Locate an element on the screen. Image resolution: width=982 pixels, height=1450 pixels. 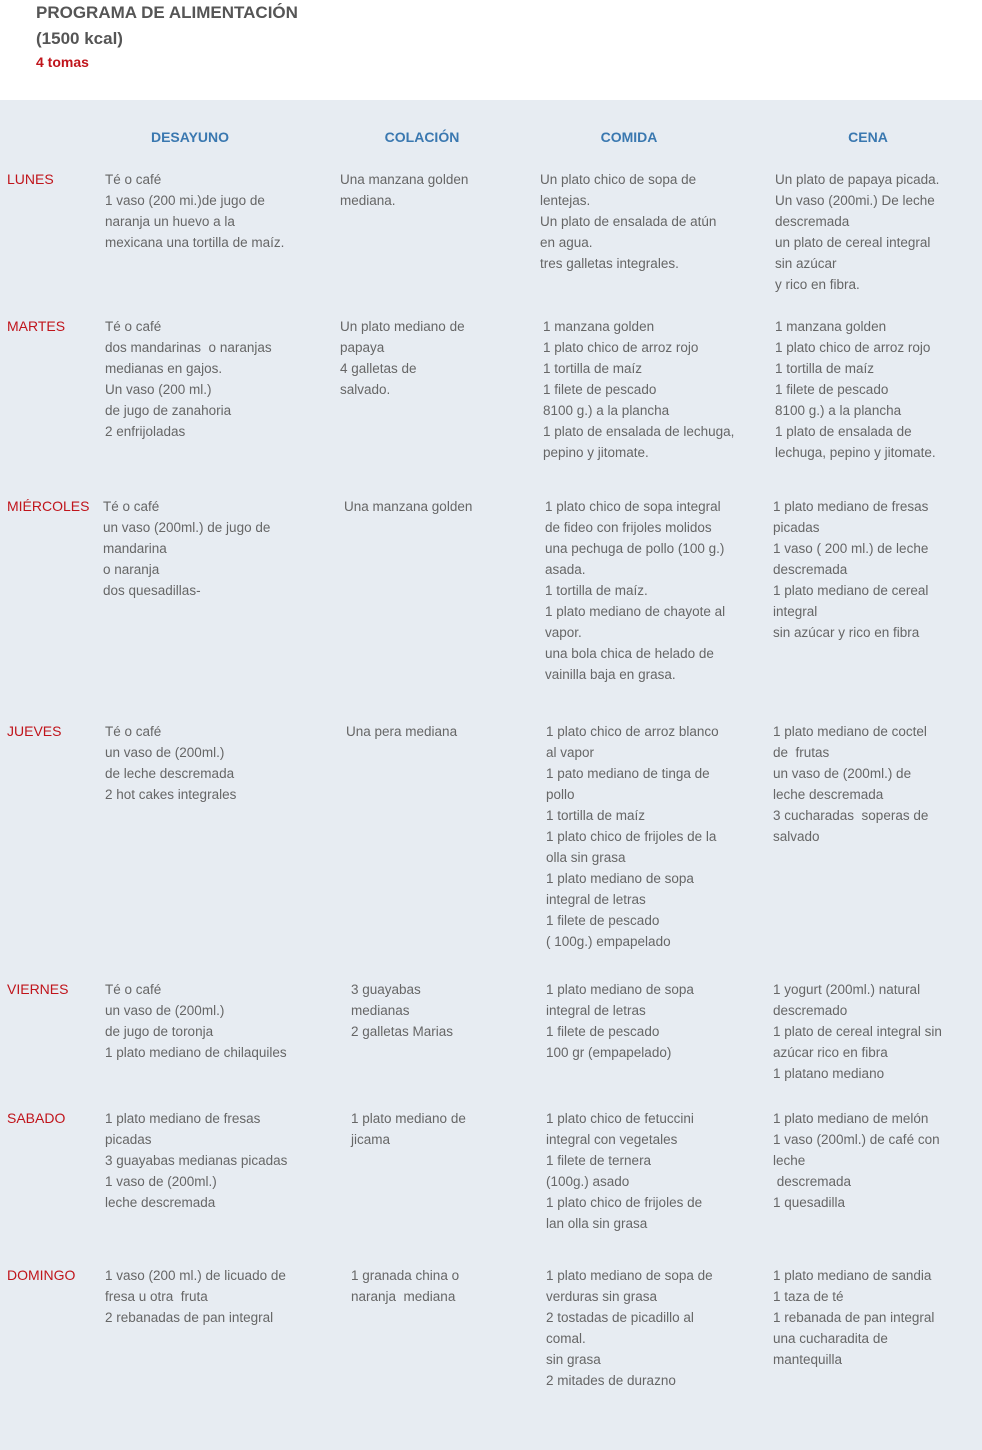
cell-line: 3 cucharadas soperas de is located at coordinates (851, 815).